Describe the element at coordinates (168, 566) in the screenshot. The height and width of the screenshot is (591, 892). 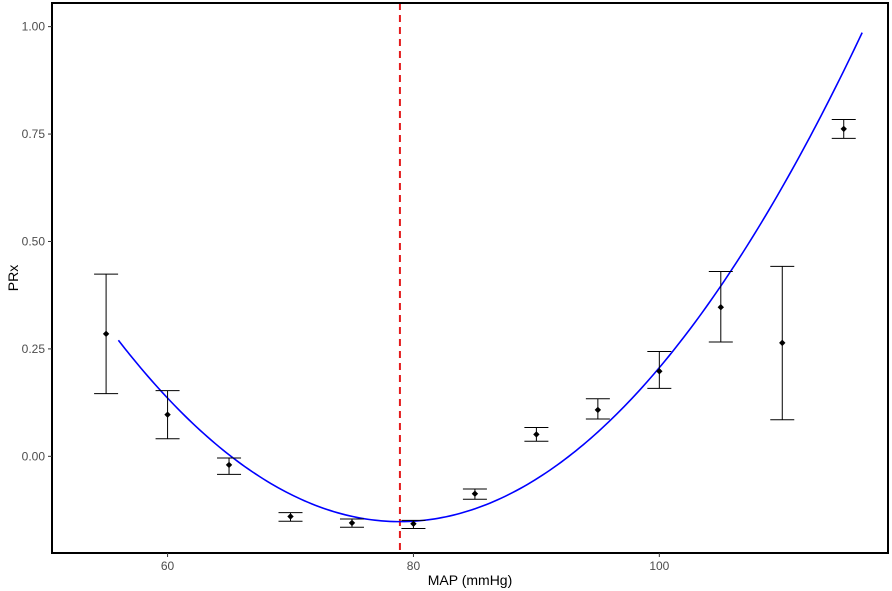
I see `x-tick-label-0: 60` at that location.